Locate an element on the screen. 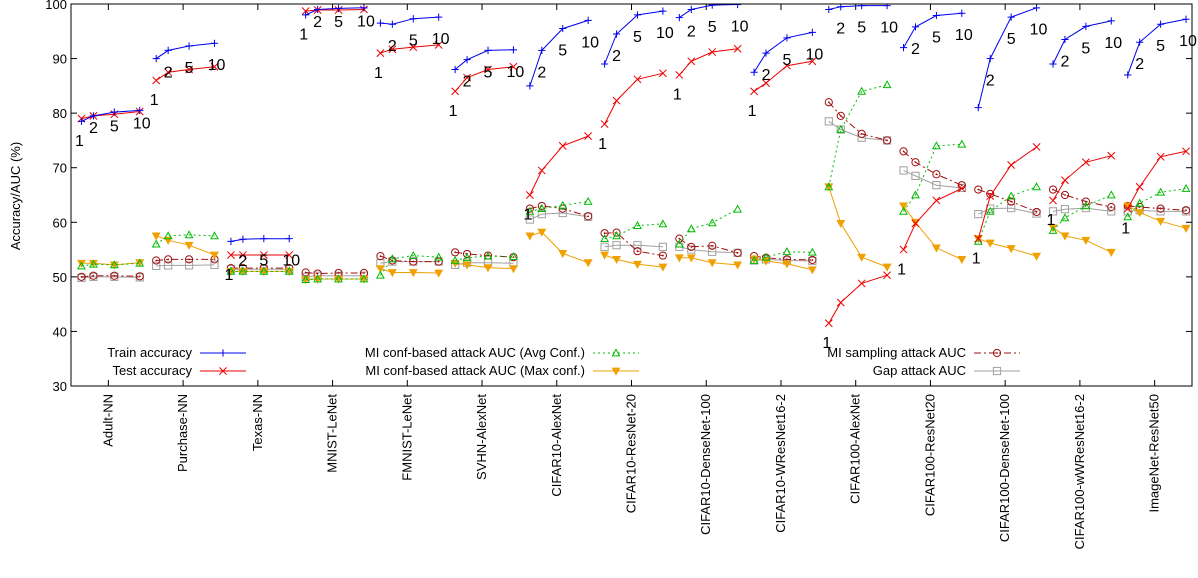  y-tick-label: 70 is located at coordinates (60, 168).